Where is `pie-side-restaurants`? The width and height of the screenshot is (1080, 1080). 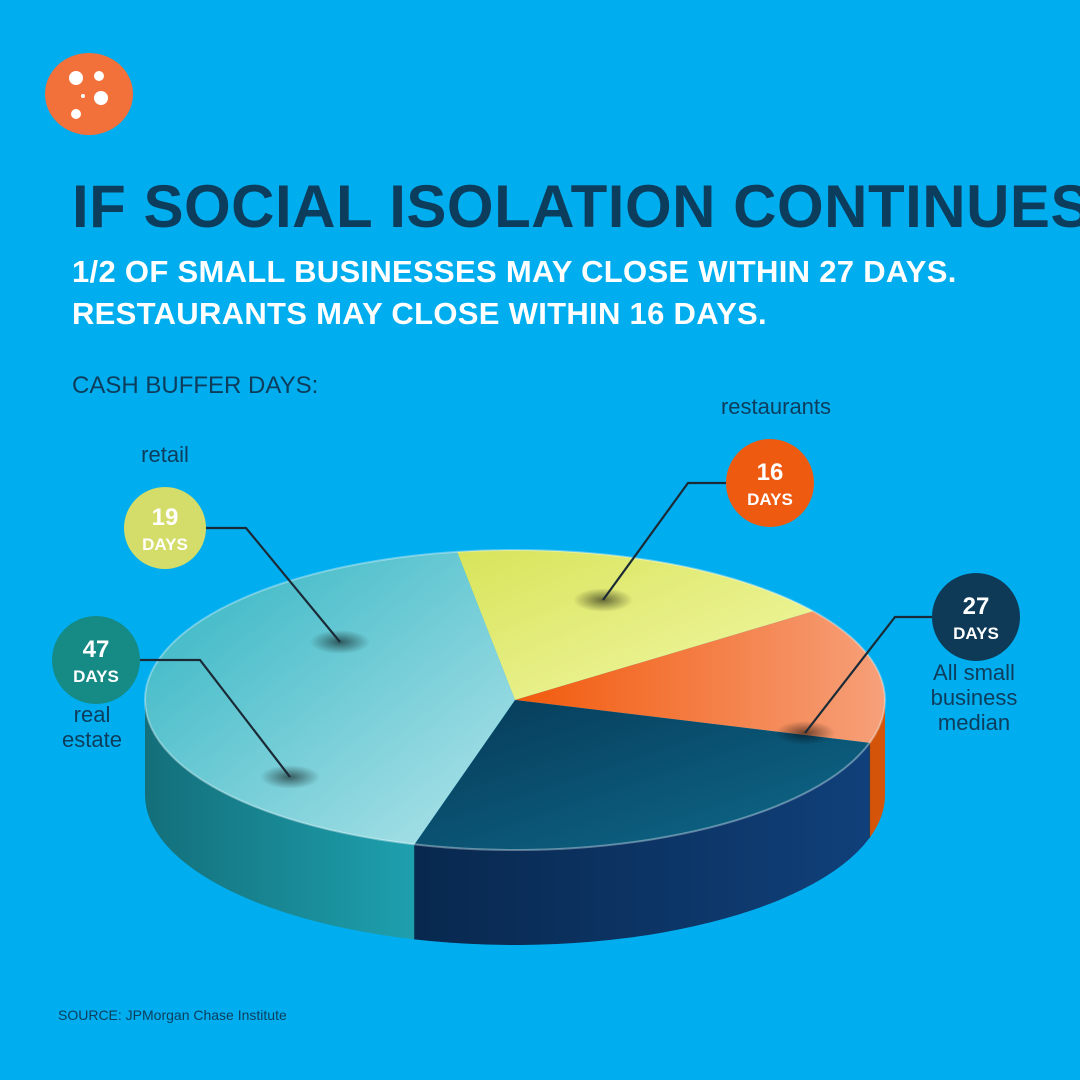 pie-side-restaurants is located at coordinates (877, 769).